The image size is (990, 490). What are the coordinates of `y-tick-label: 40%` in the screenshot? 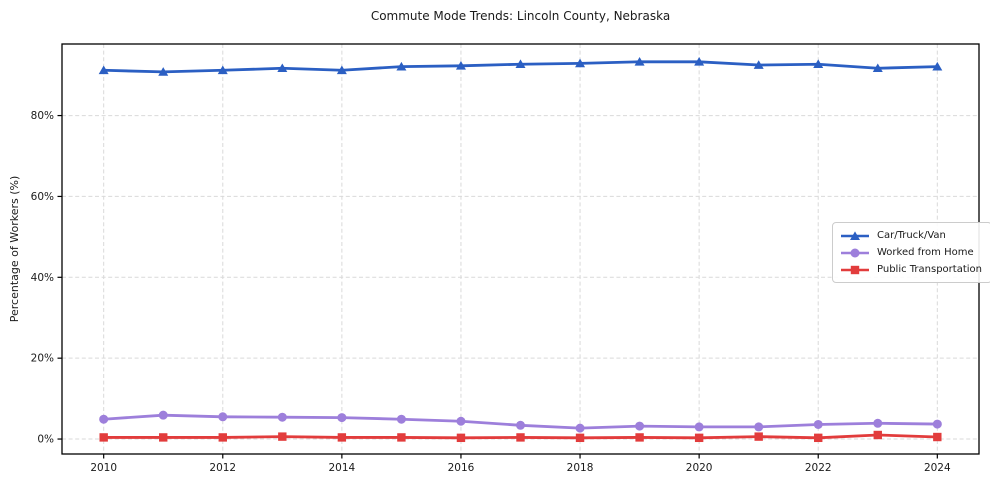 It's located at (42, 278).